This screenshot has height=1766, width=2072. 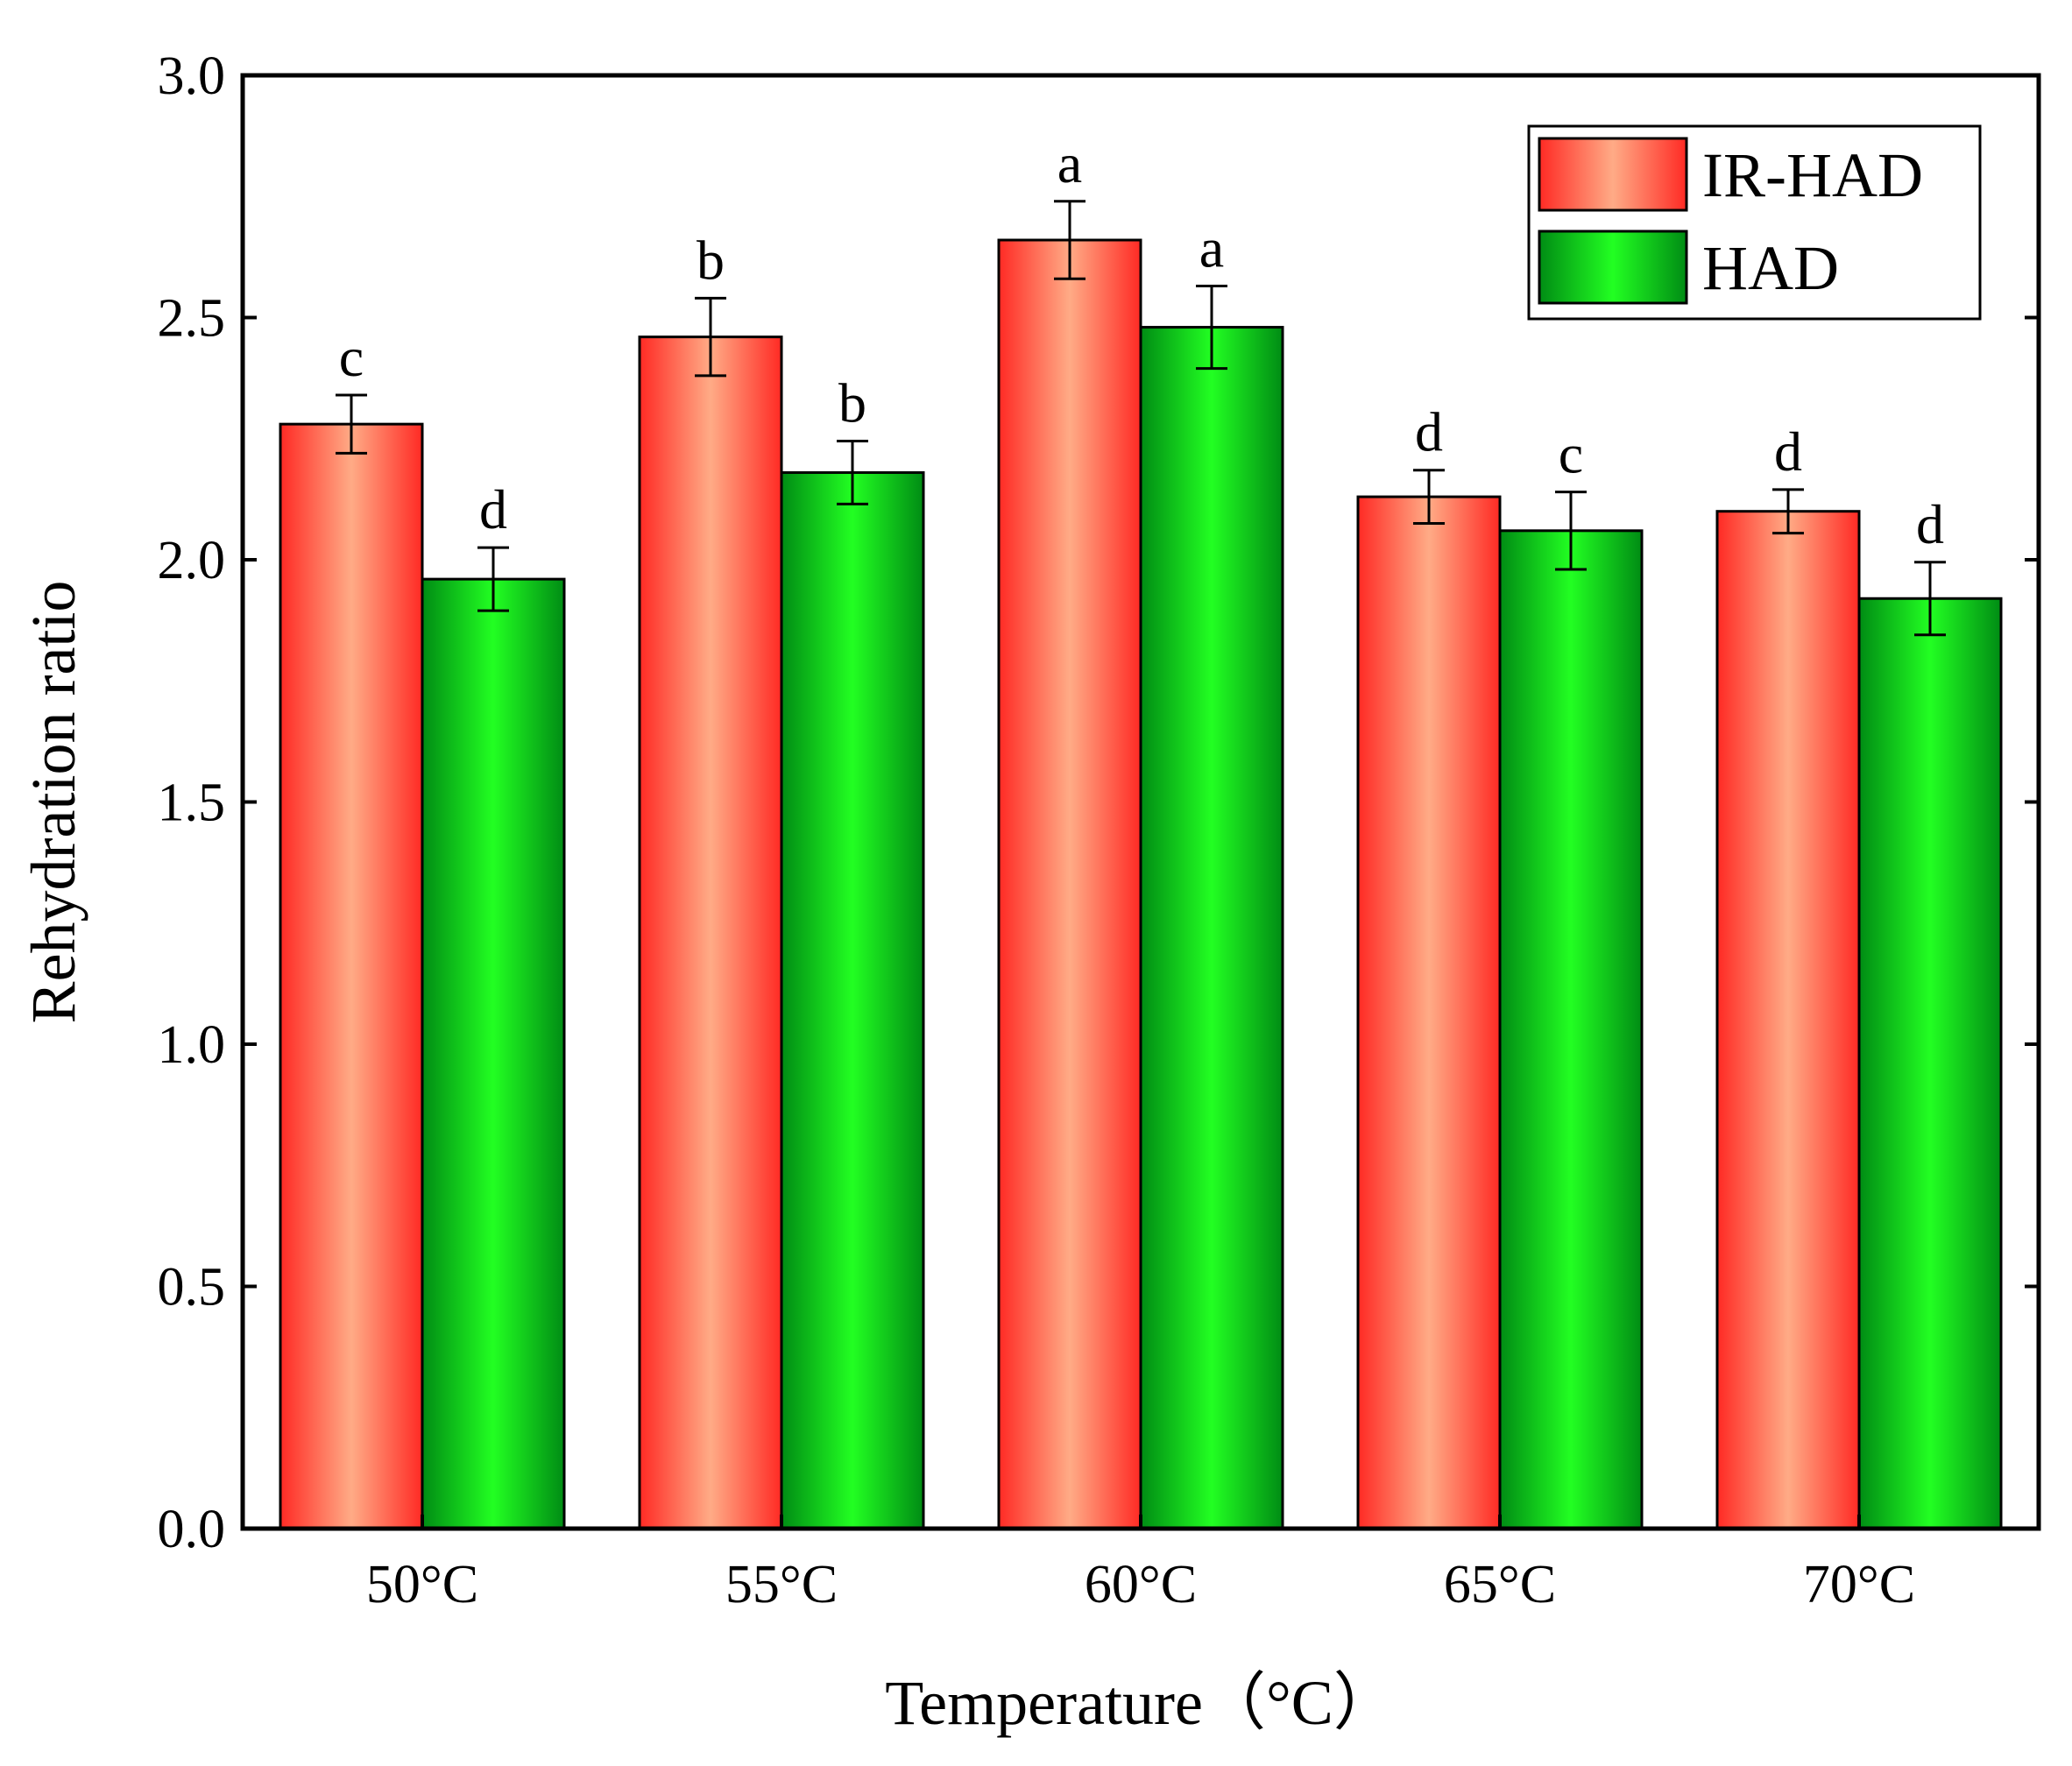 I want to click on legend: IR-HAD HAD, so click(x=1754, y=222).